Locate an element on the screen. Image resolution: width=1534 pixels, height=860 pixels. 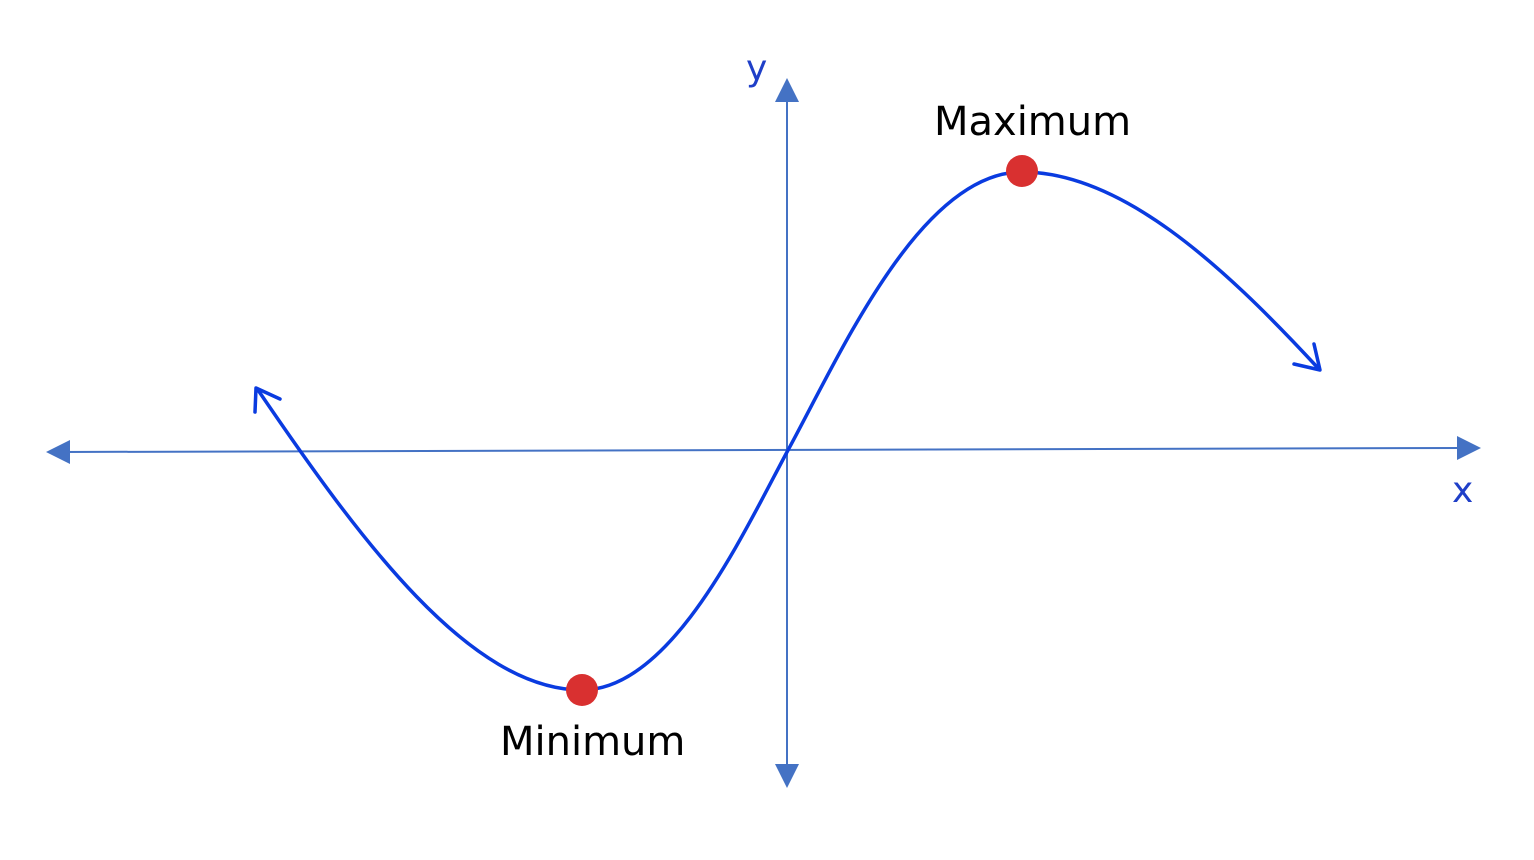
y-axis-label: y is located at coordinates (756, 68).